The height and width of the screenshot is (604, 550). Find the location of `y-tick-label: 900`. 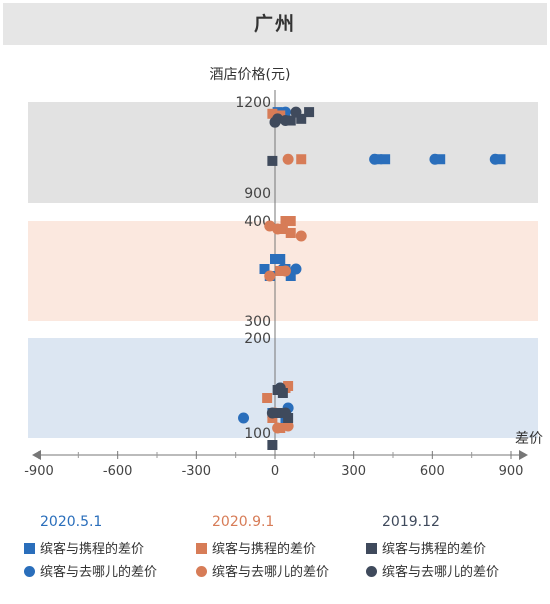

y-tick-label: 900 is located at coordinates (257, 194).